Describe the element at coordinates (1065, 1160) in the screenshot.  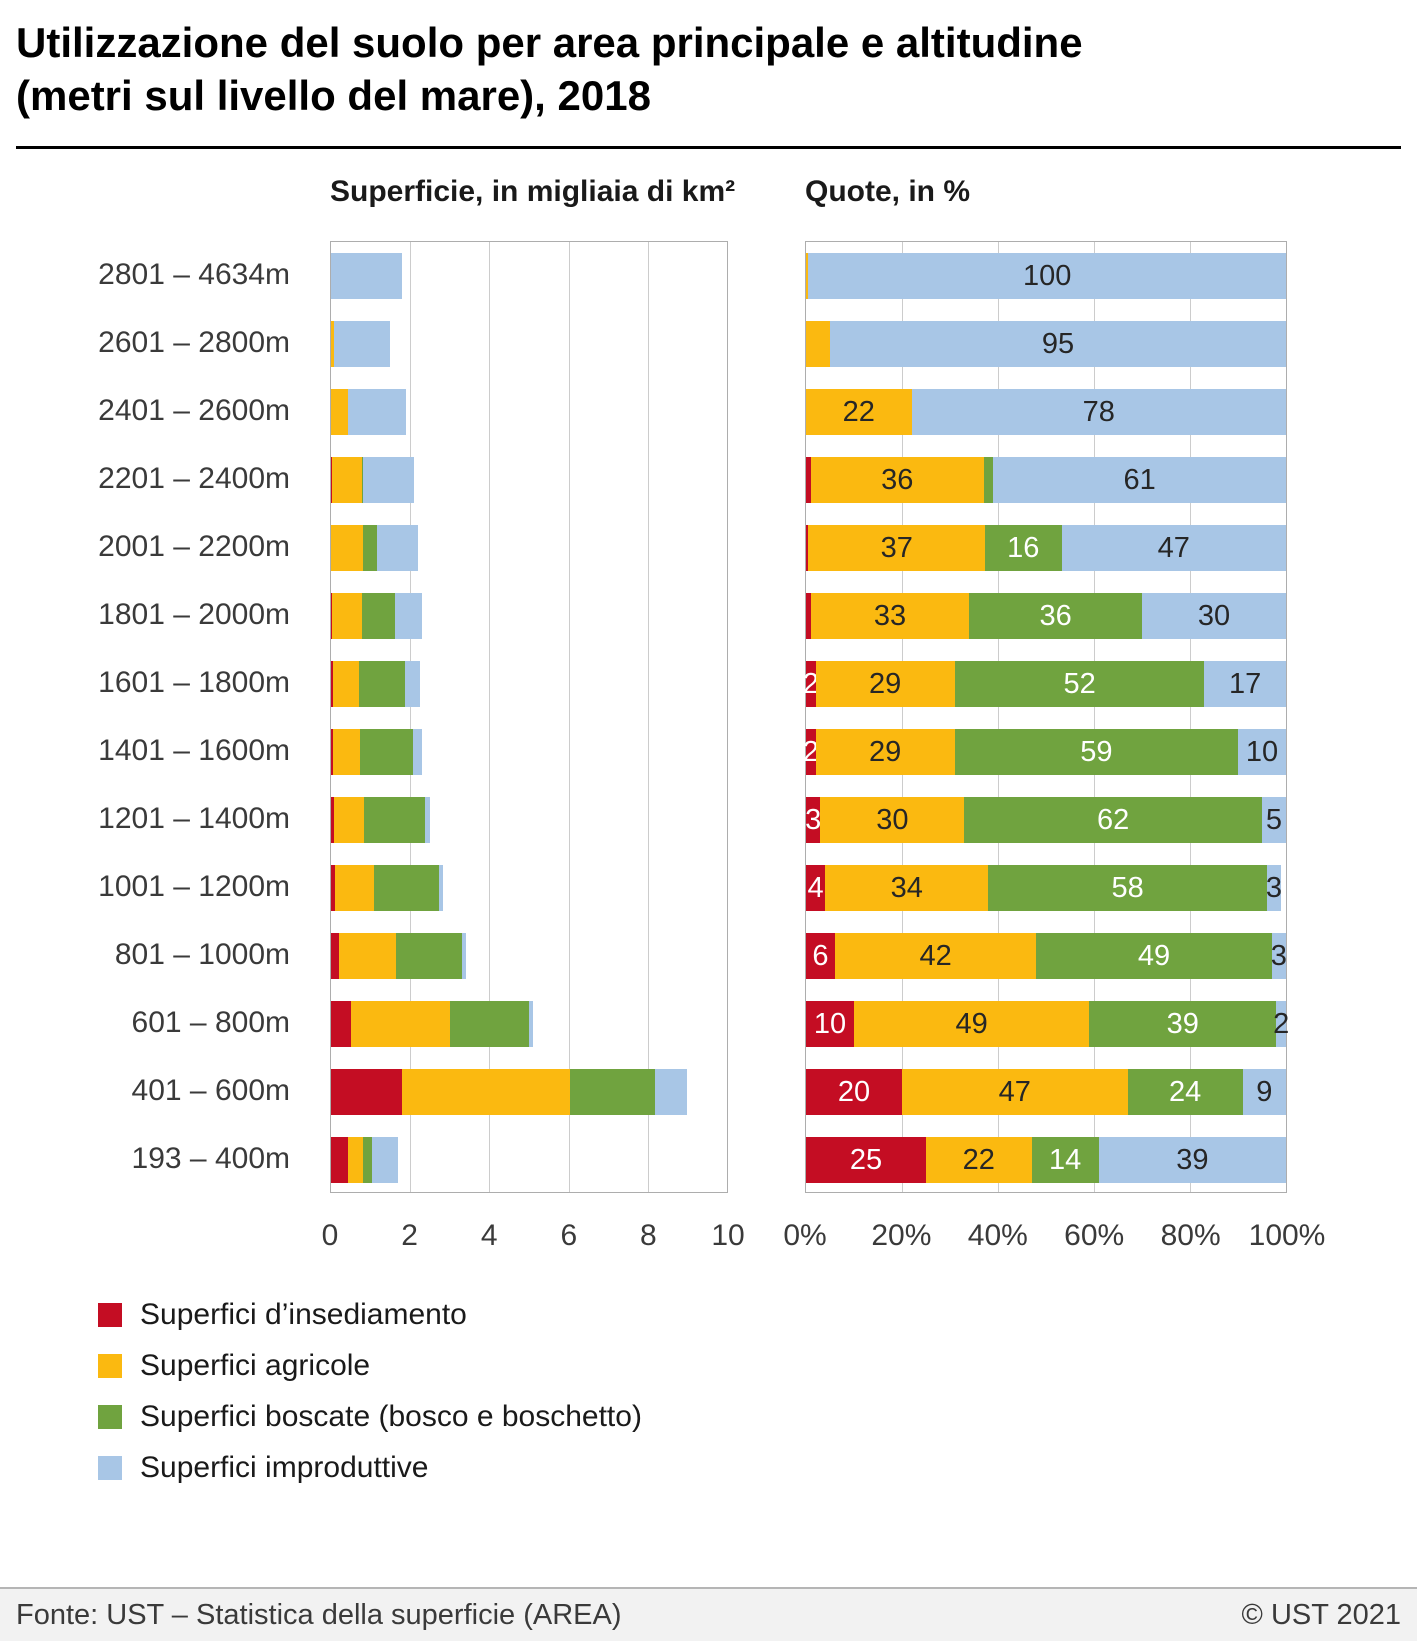
I see `bar-segment-boscate: 14` at that location.